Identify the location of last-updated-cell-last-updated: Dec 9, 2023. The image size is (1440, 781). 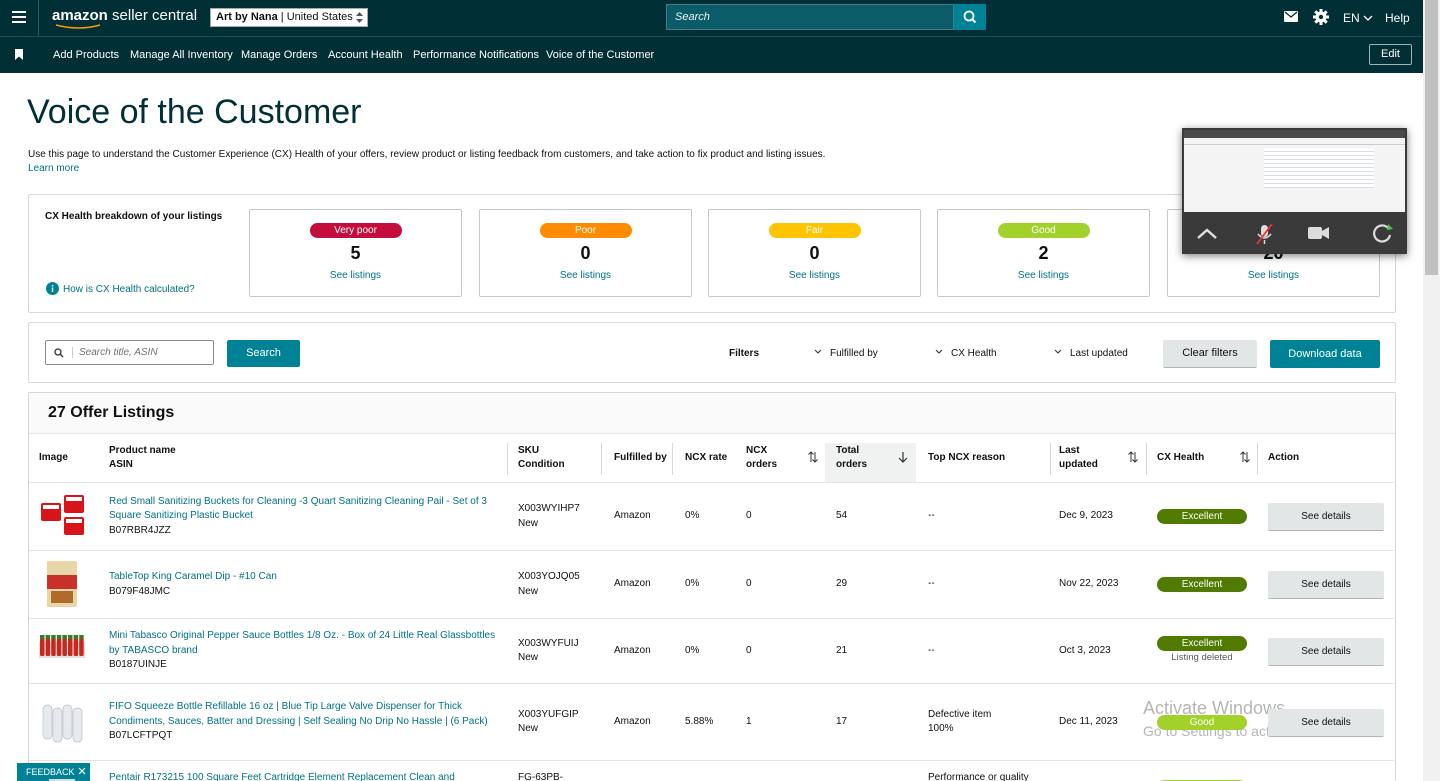
(1086, 516).